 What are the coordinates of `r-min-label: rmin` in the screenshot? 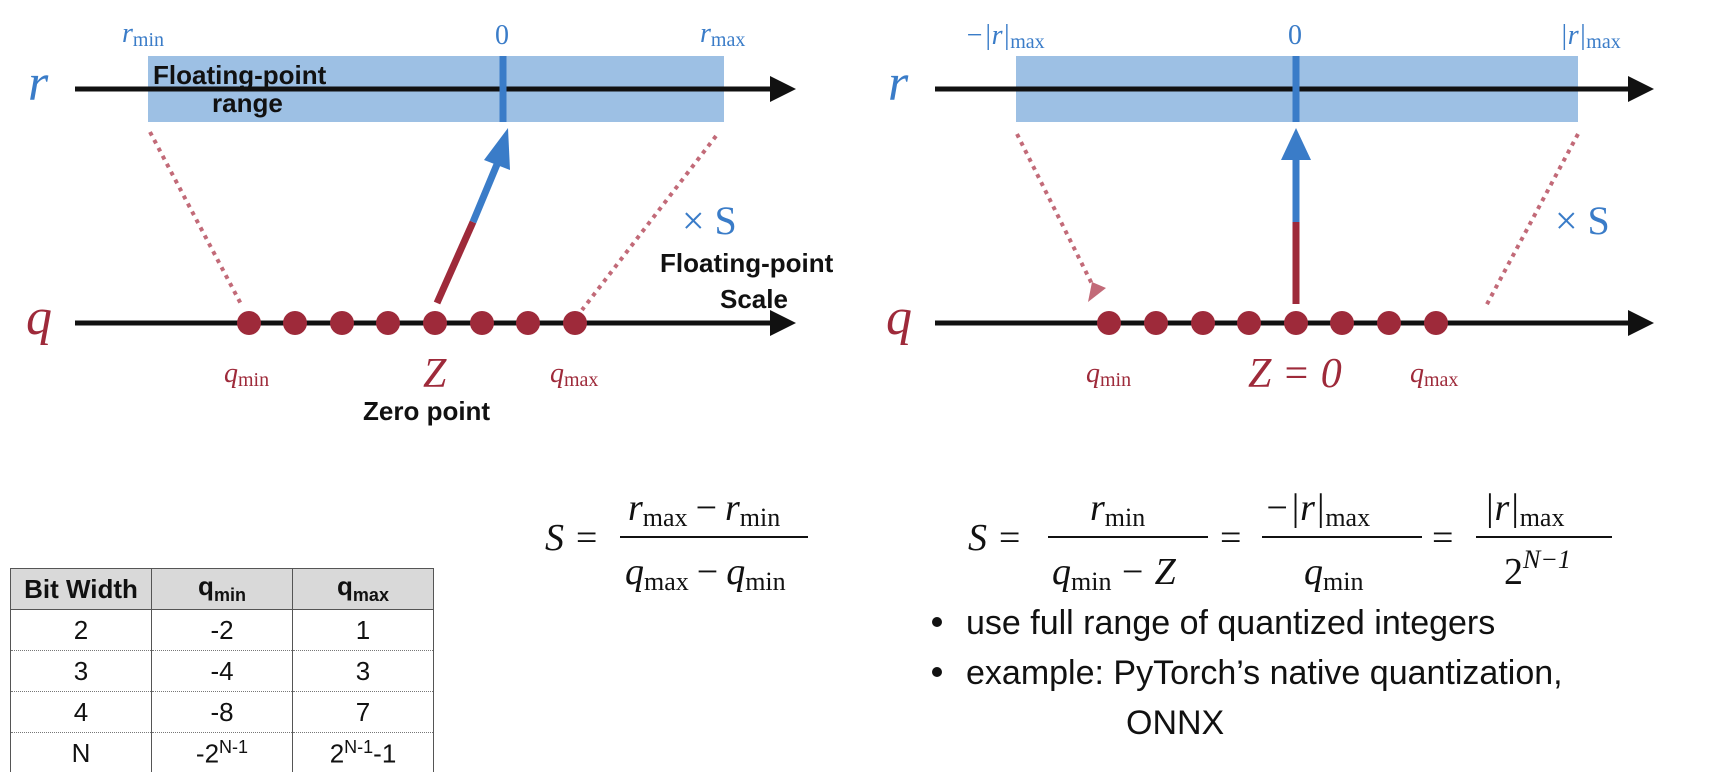 It's located at (143, 34).